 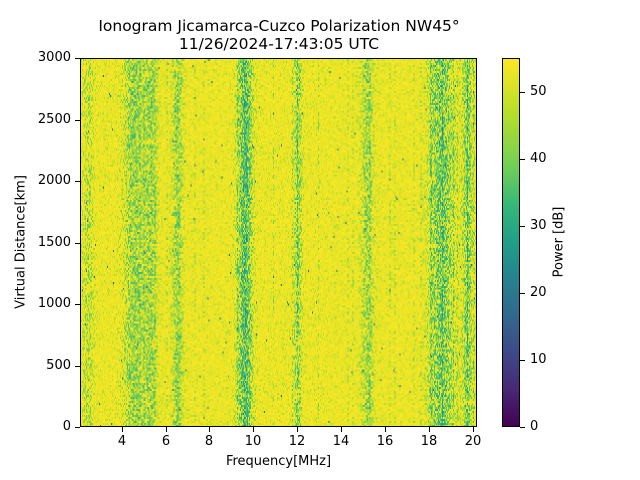 I want to click on x-tick-label: 14, so click(x=341, y=441).